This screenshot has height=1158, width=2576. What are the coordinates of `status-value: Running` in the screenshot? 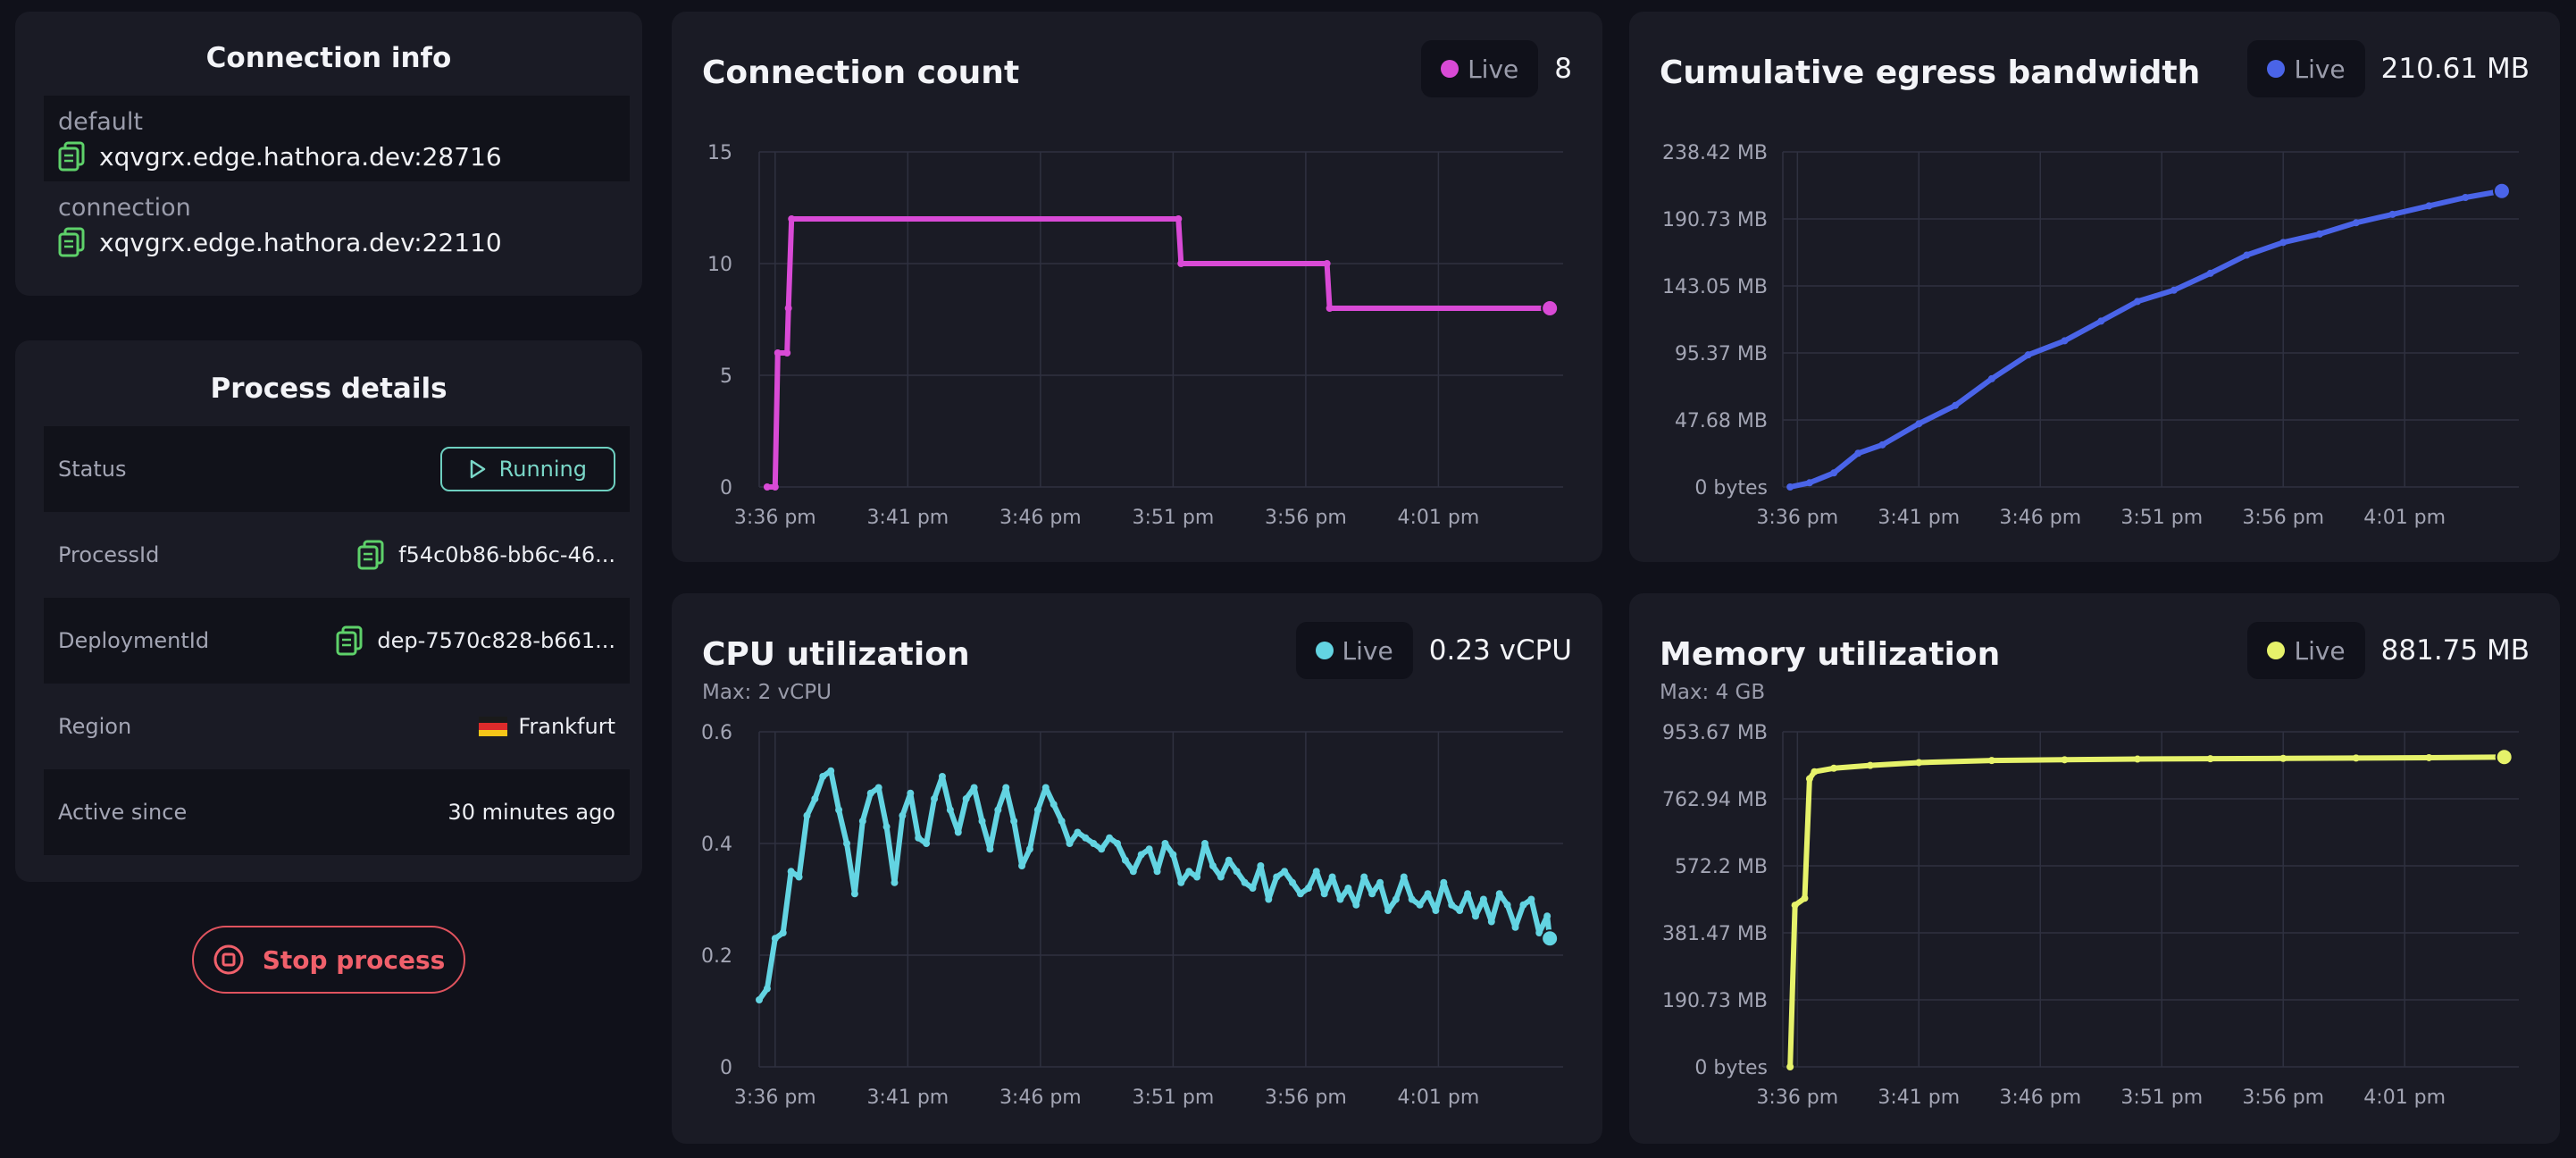 It's located at (542, 469).